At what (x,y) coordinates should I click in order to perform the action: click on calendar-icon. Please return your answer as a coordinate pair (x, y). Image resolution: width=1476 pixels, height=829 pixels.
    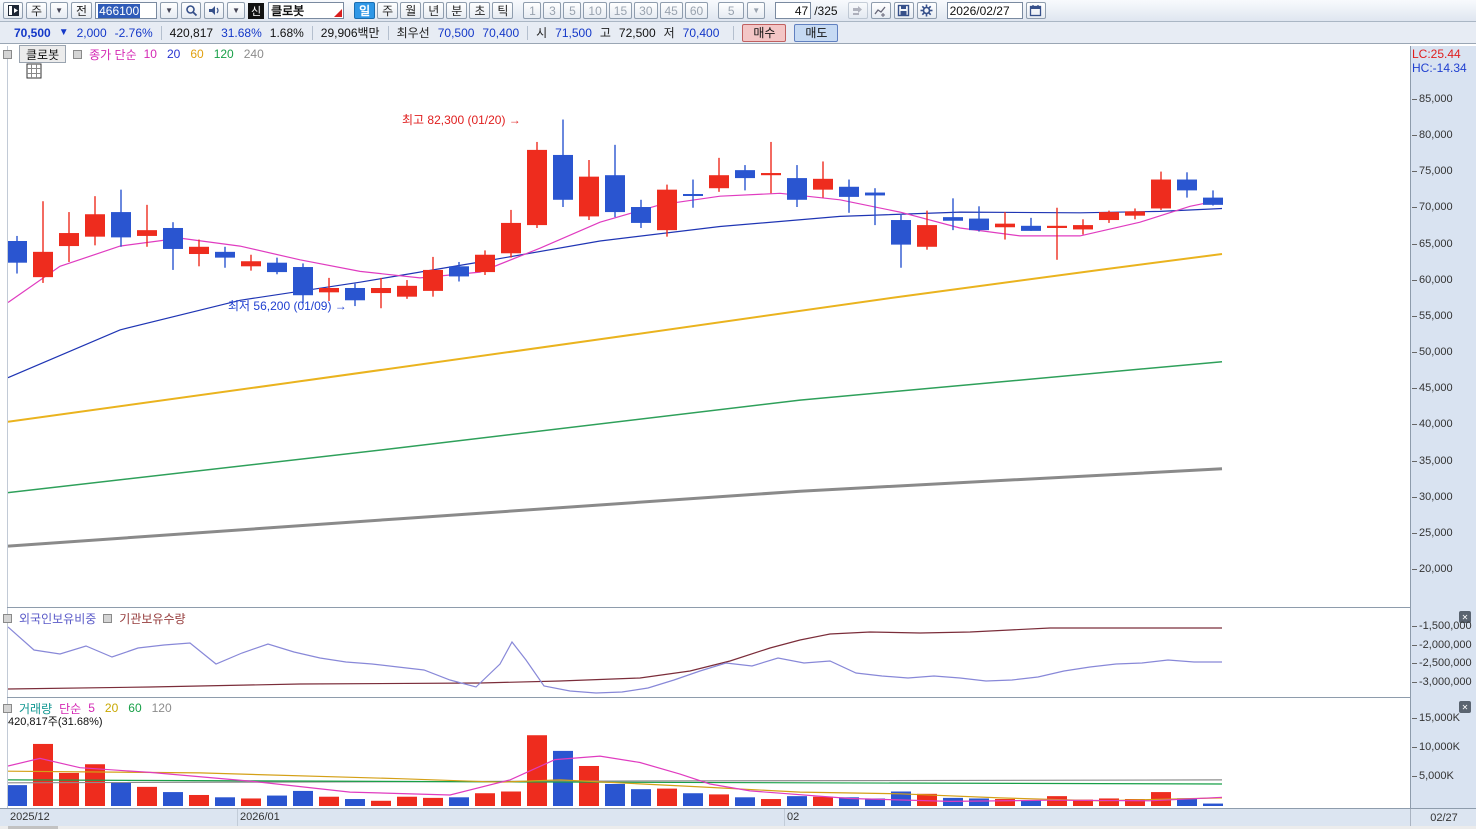
    Looking at the image, I should click on (1035, 10).